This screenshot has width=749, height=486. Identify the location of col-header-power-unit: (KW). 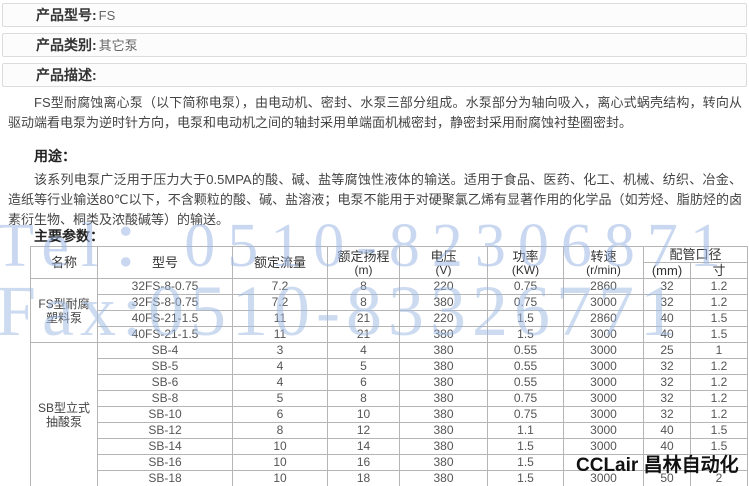
(525, 269).